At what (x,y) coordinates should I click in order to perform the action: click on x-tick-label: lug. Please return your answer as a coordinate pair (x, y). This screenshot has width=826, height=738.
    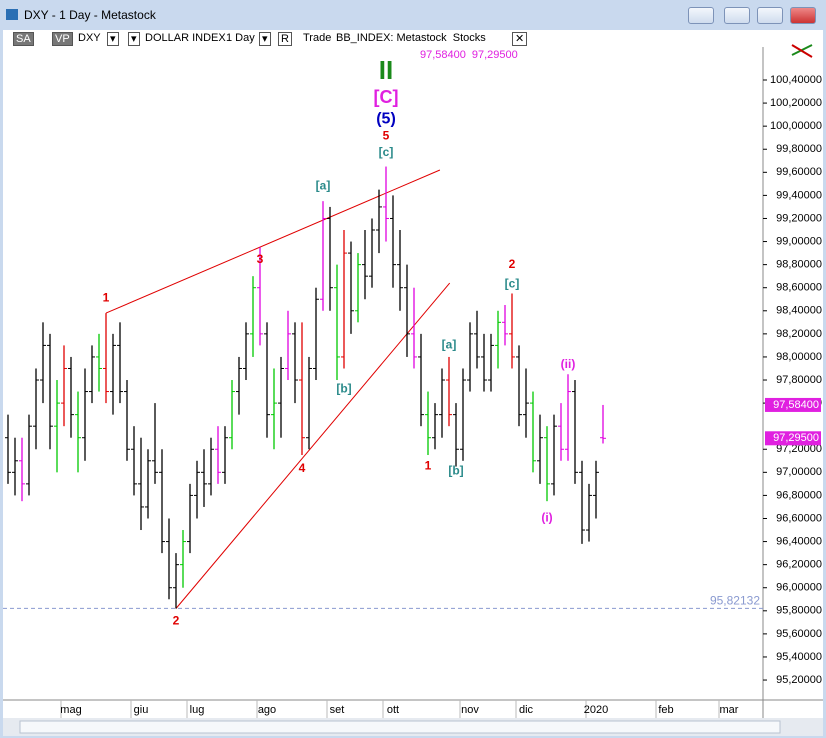
    Looking at the image, I should click on (197, 710).